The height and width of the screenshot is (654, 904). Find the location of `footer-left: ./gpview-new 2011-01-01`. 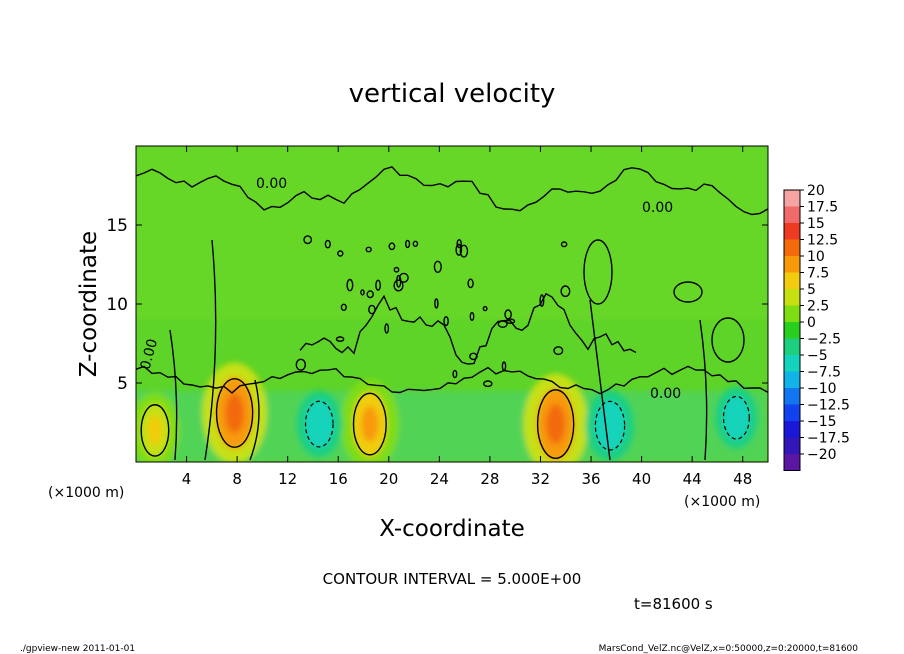

footer-left: ./gpview-new 2011-01-01 is located at coordinates (77, 649).